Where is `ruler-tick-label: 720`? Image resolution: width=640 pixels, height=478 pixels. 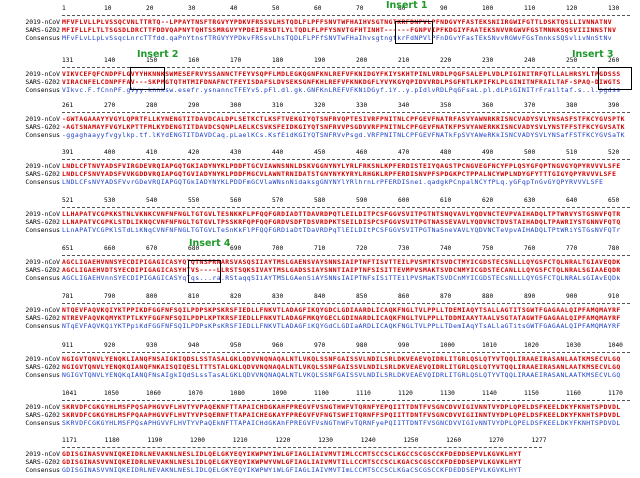 ruler-tick-label: 720 is located at coordinates (362, 248).